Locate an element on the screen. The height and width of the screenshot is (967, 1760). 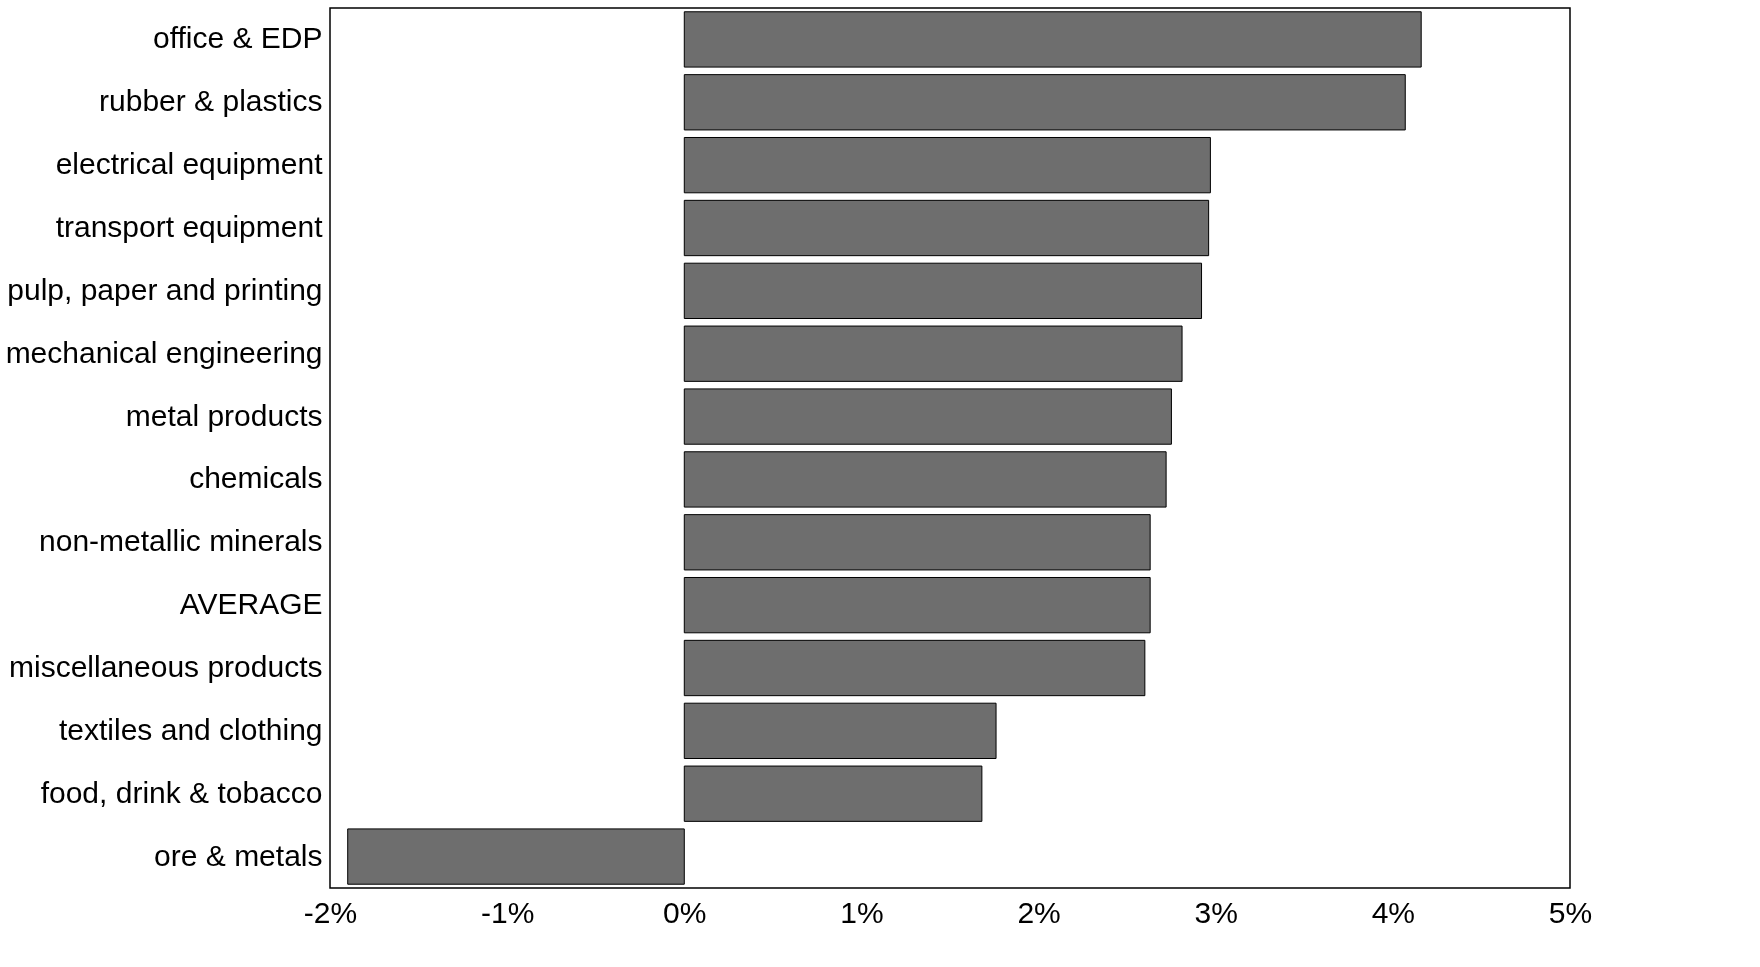
y-tick-label: pulp, paper and printing is located at coordinates (165, 289).